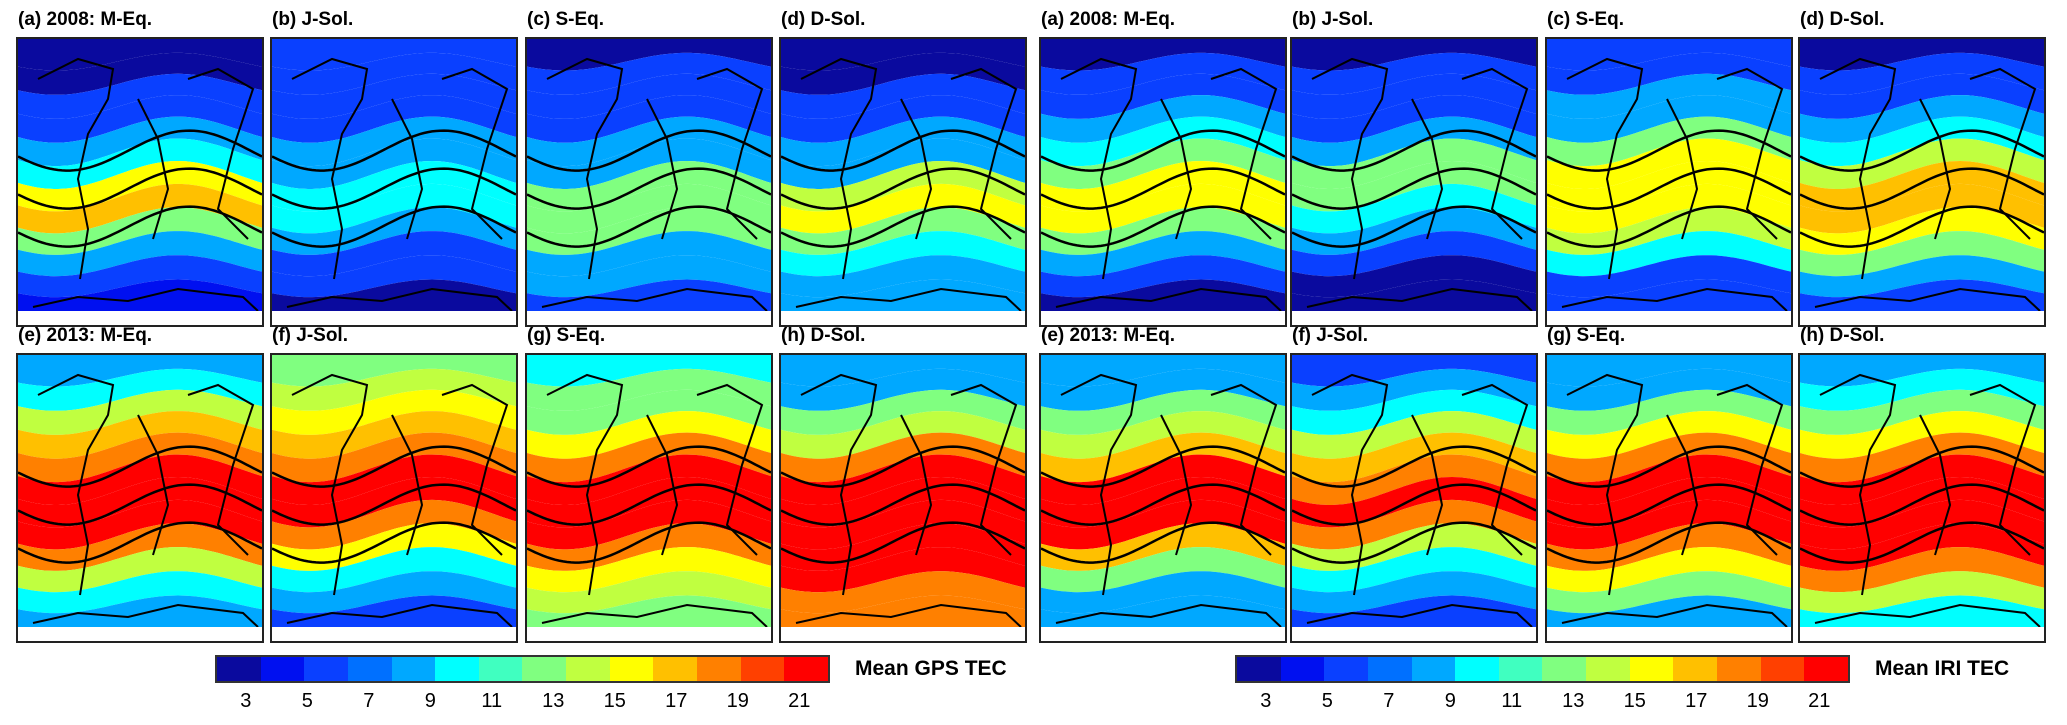 The height and width of the screenshot is (725, 2067). What do you see at coordinates (1586, 19) in the screenshot?
I see `panel-title: (c) S-Eq.` at bounding box center [1586, 19].